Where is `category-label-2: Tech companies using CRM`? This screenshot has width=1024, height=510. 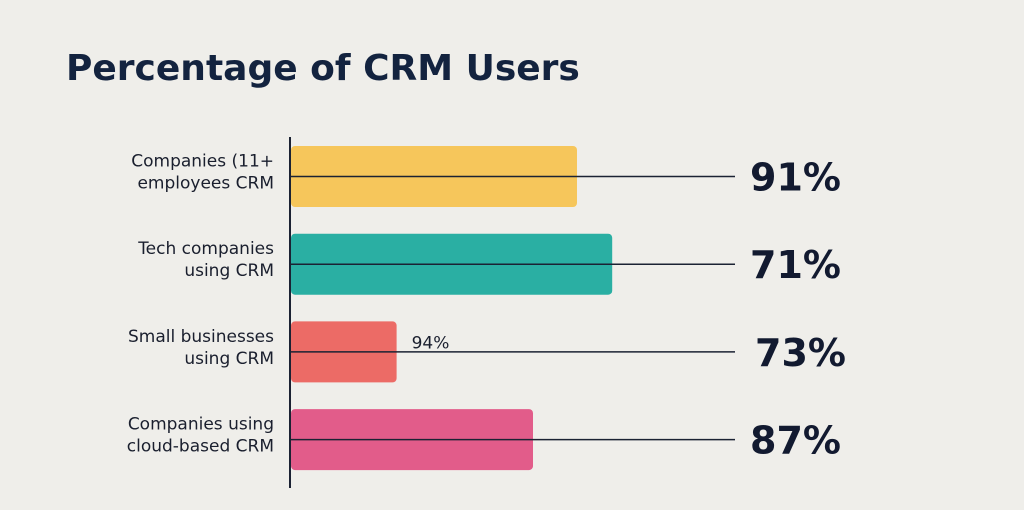
category-label-2: Tech companies using CRM is located at coordinates (205, 260).